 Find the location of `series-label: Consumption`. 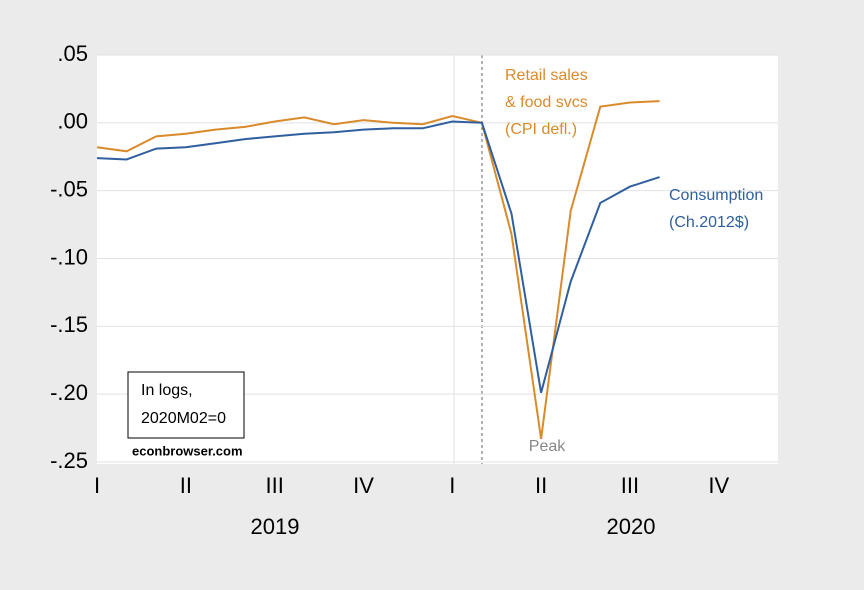

series-label: Consumption is located at coordinates (716, 195).